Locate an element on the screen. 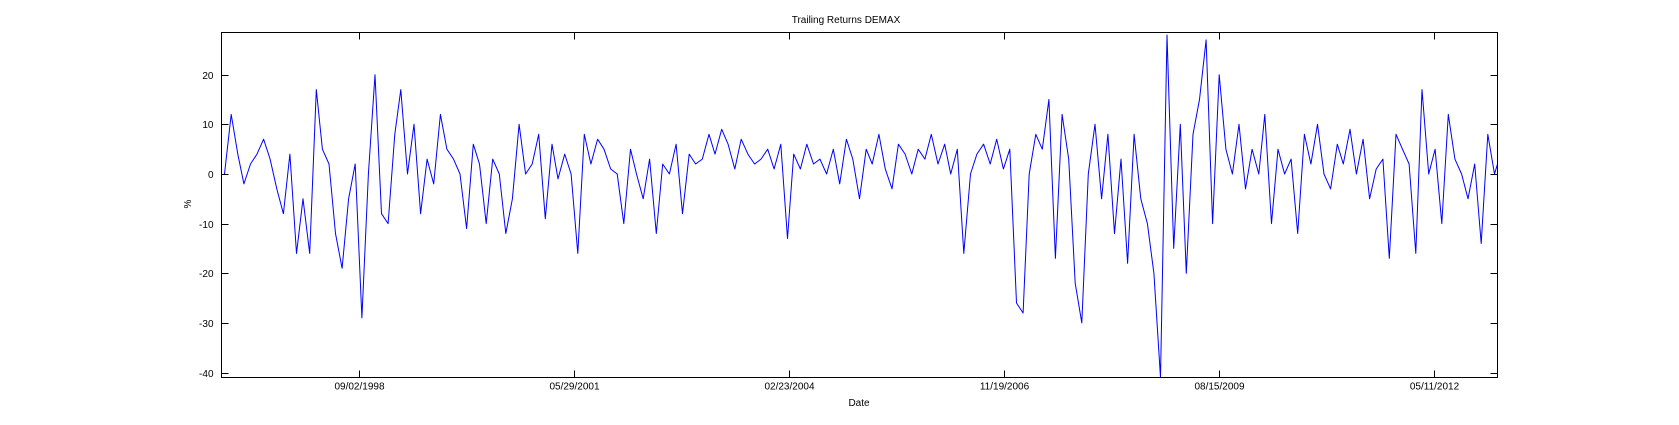 Image resolution: width=1679 pixels, height=425 pixels. y-tick-label: 10 is located at coordinates (208, 125).